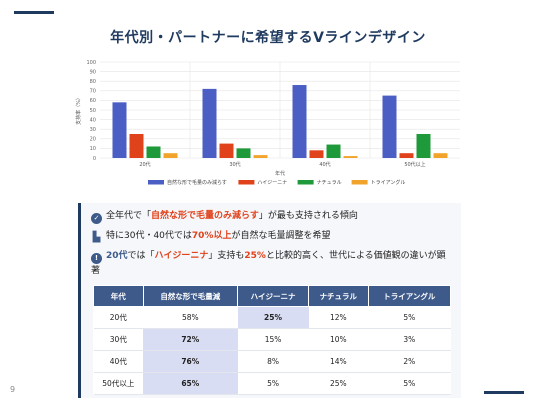 This screenshot has width=536, height=408. What do you see at coordinates (181, 256) in the screenshot?
I see `insight-text: ハイジーニナ` at bounding box center [181, 256].